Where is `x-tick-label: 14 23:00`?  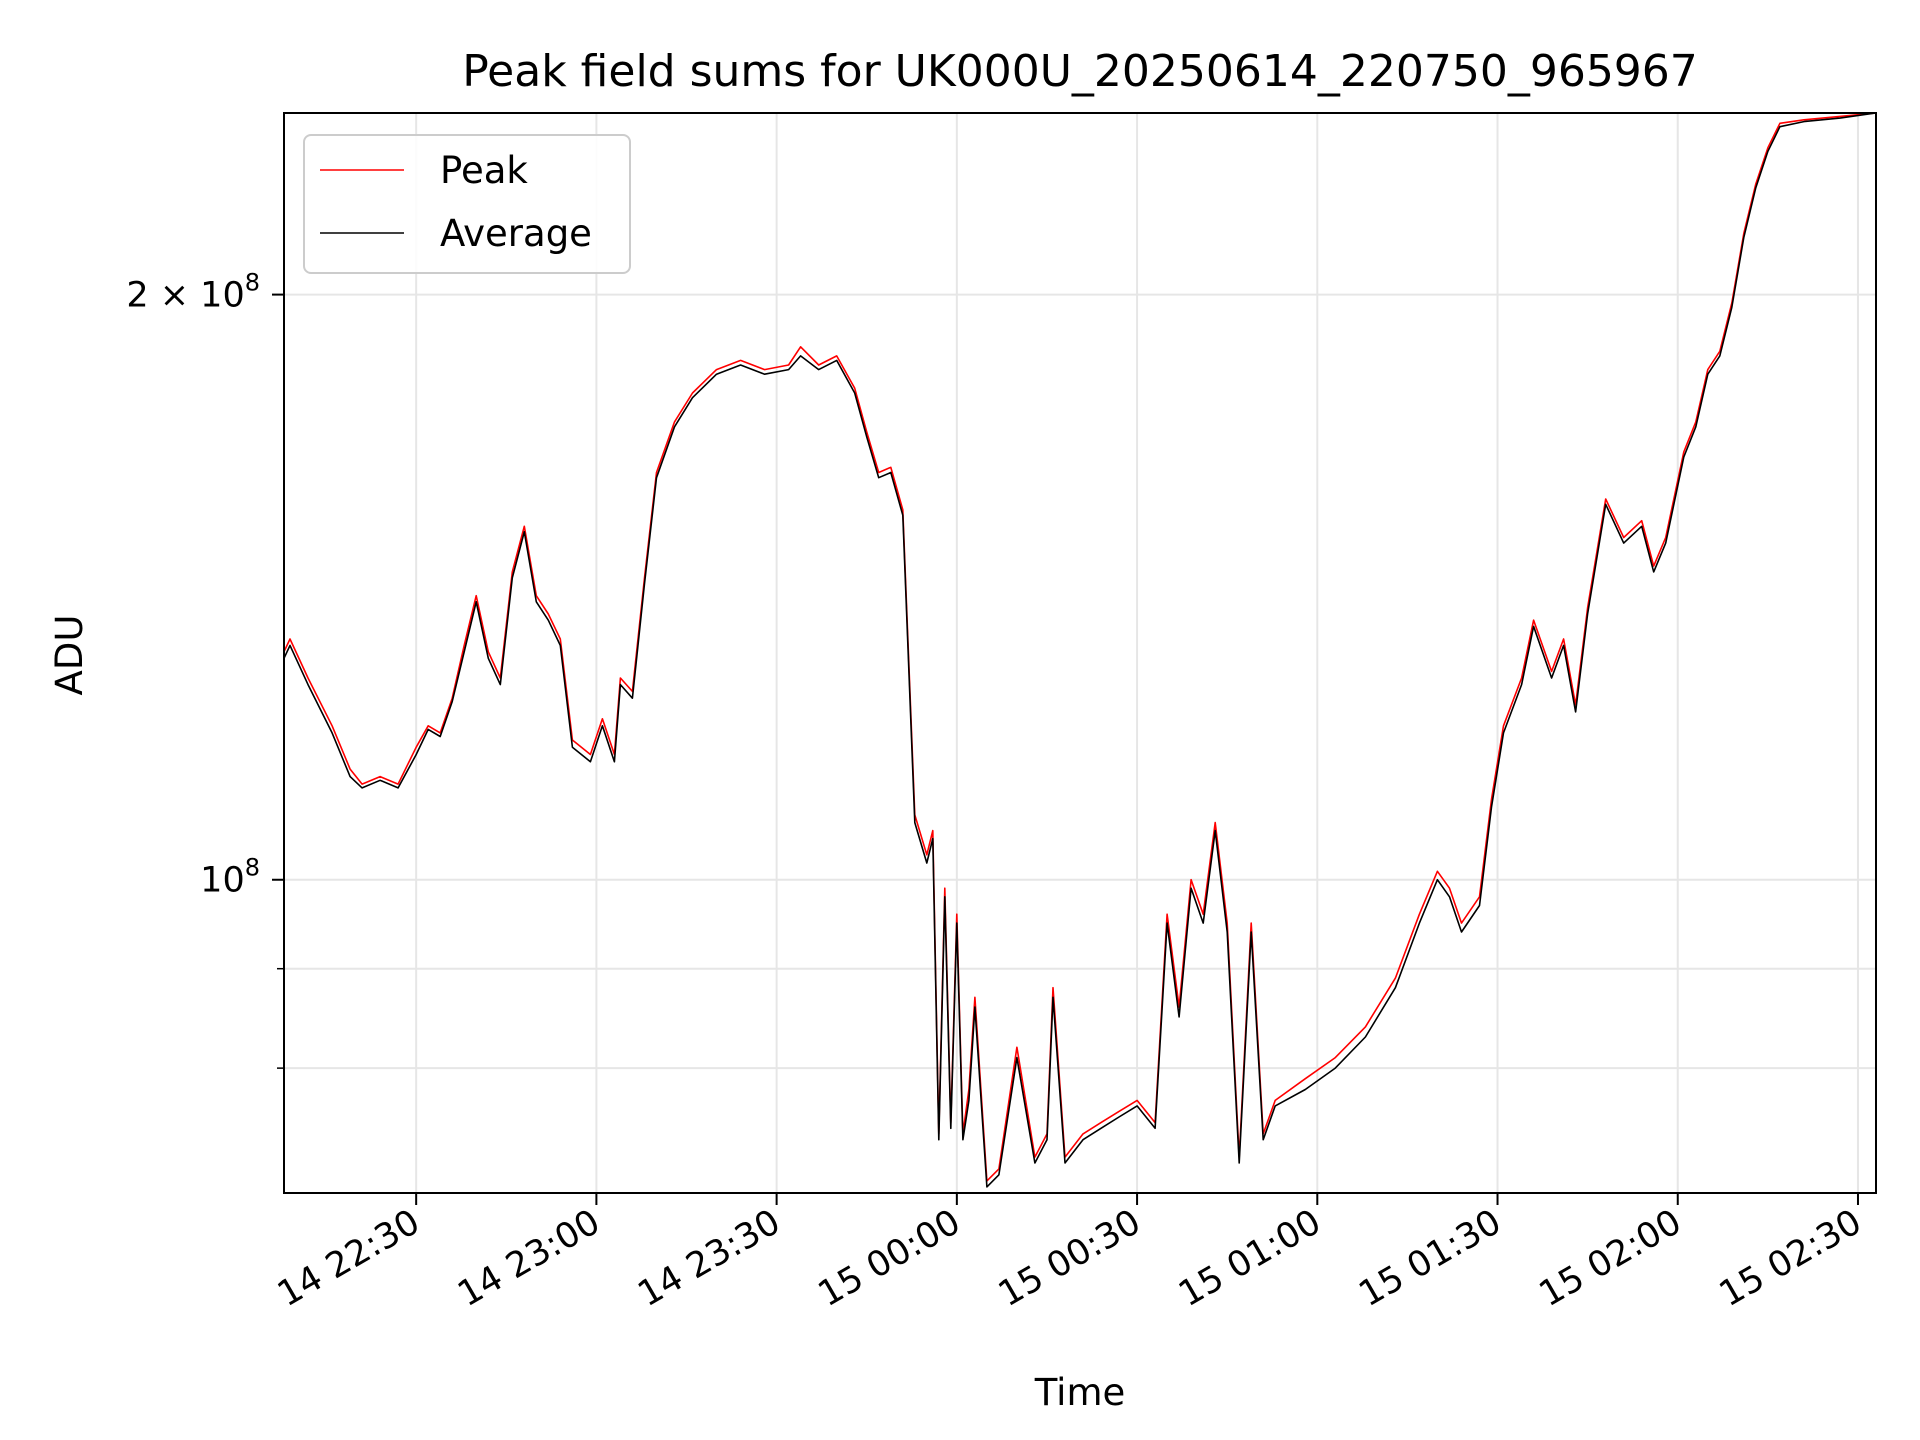 x-tick-label: 14 23:00 is located at coordinates (529, 1258).